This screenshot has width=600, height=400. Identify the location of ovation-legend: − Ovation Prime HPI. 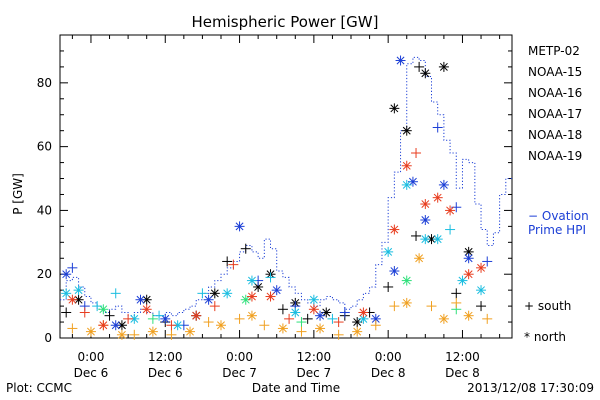
(558, 223).